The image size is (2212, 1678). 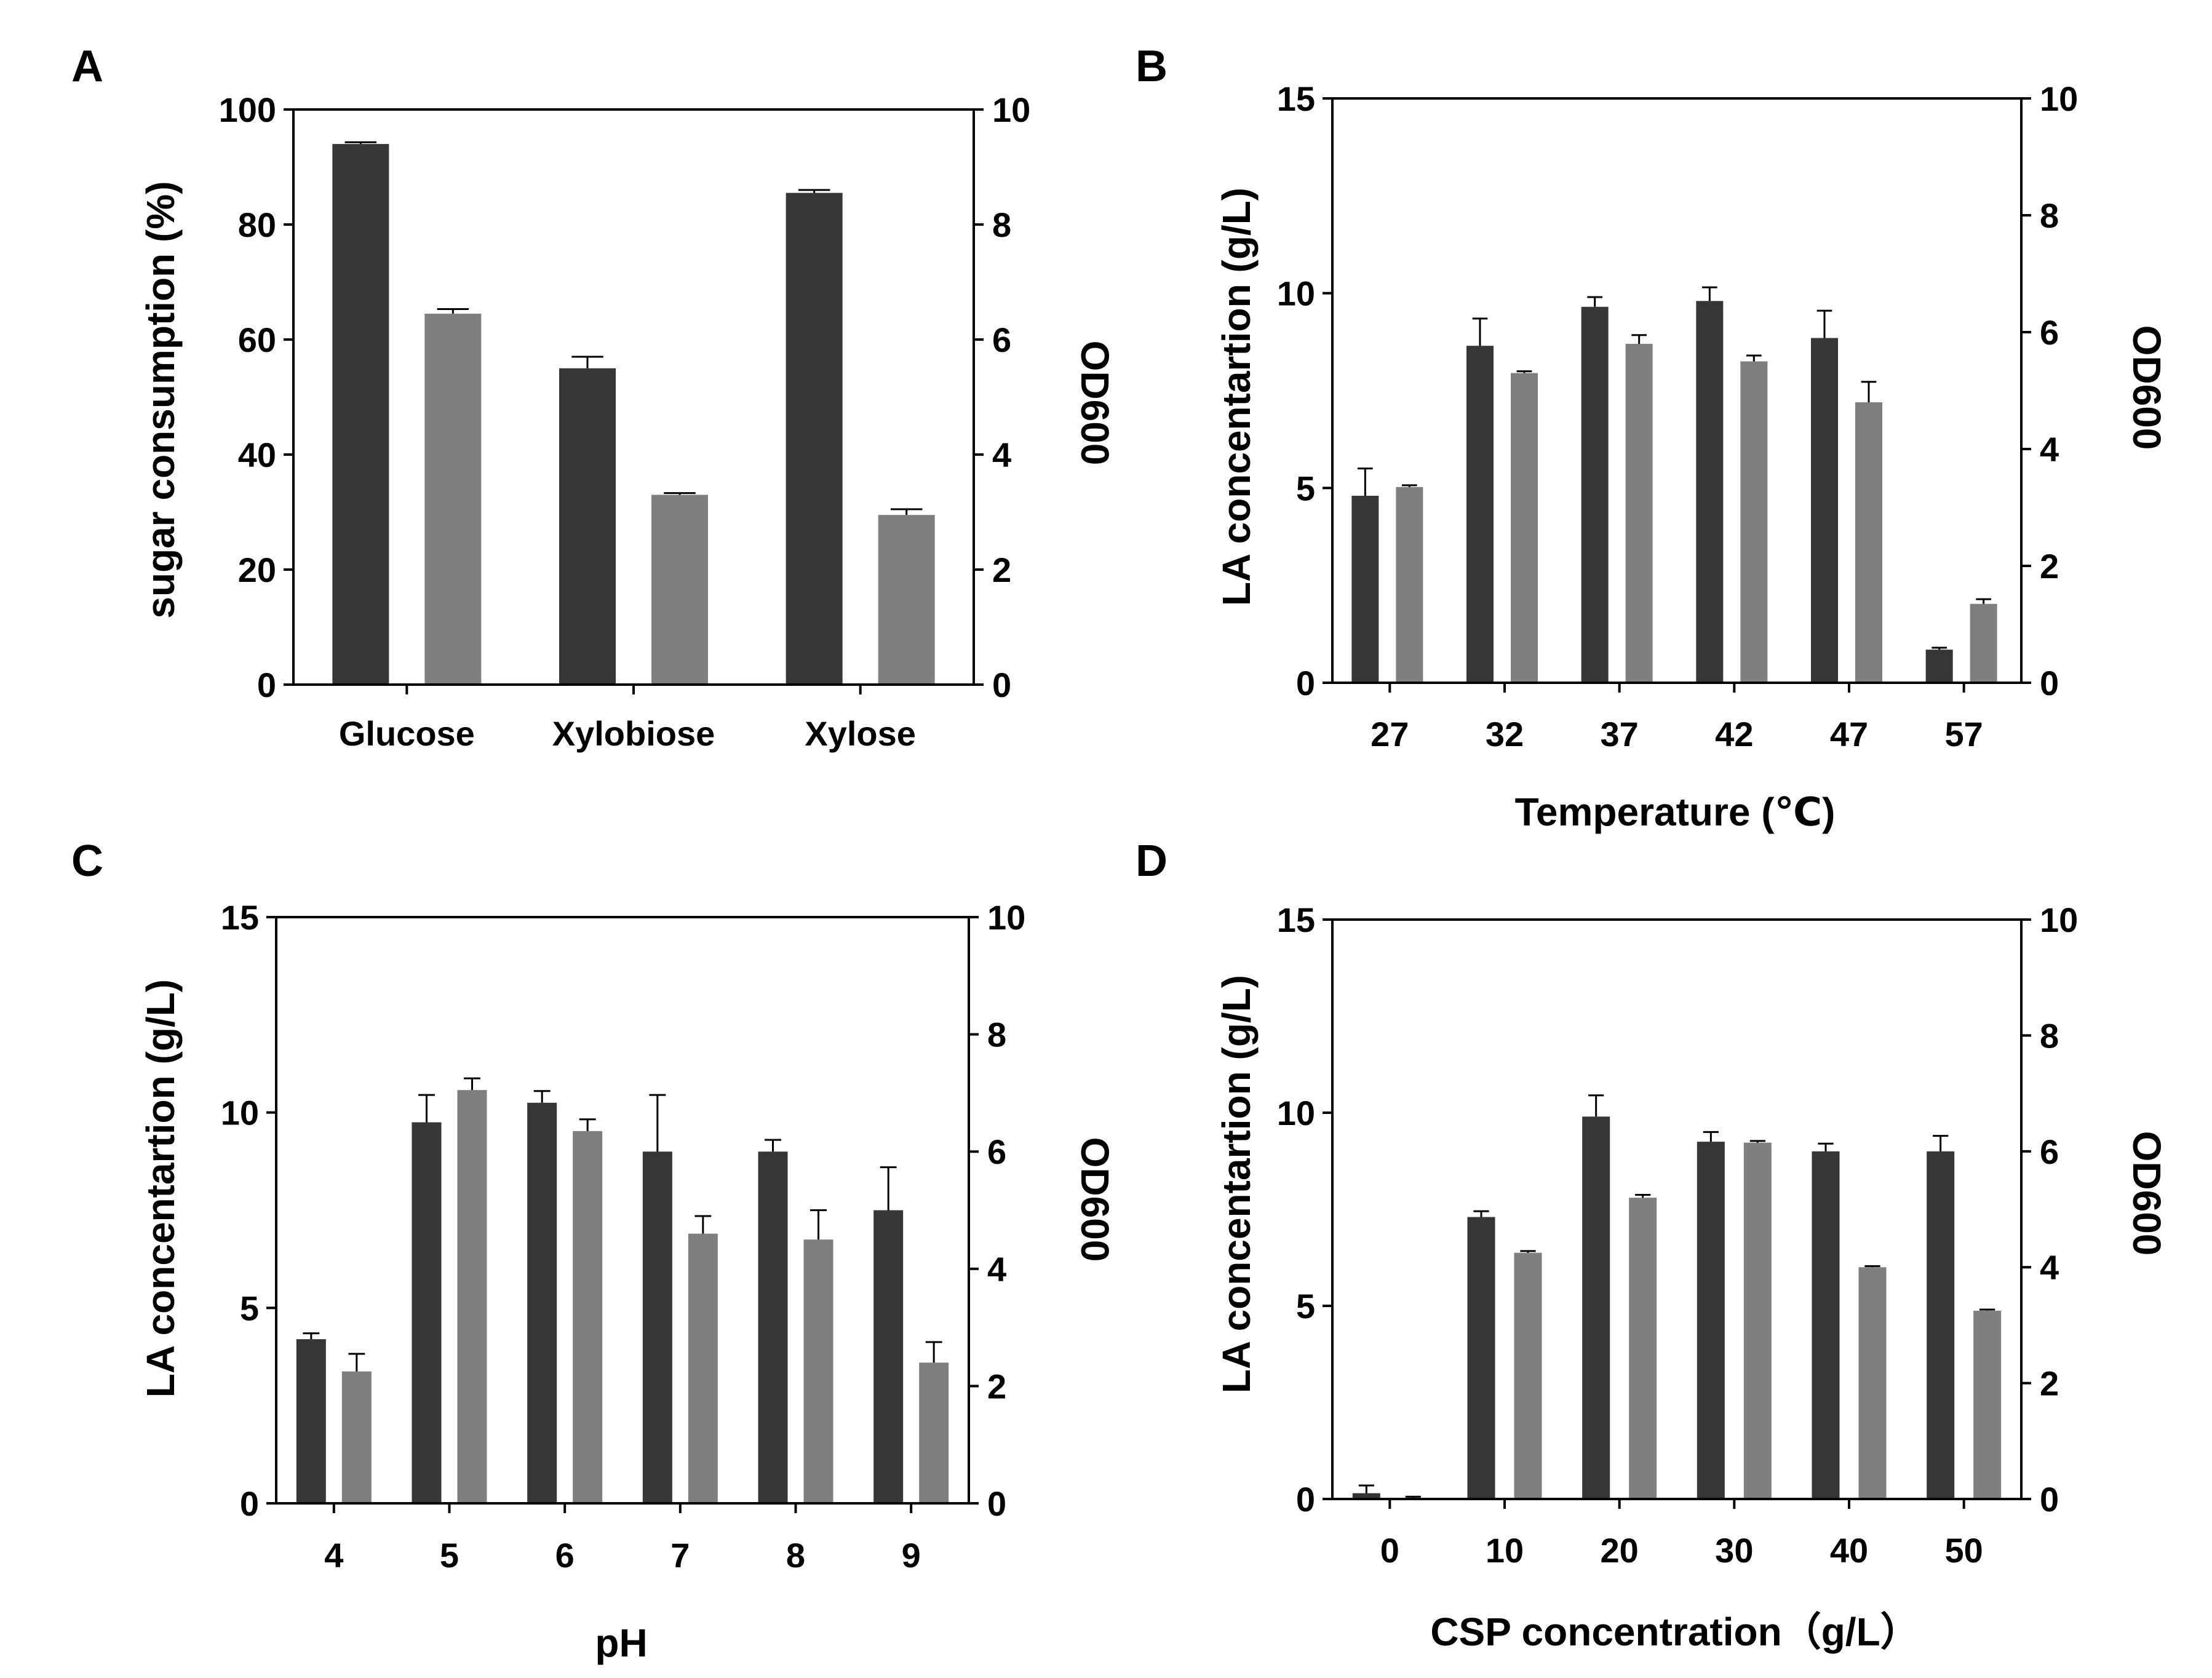 I want to click on panel-d-letter: D, so click(x=1152, y=861).